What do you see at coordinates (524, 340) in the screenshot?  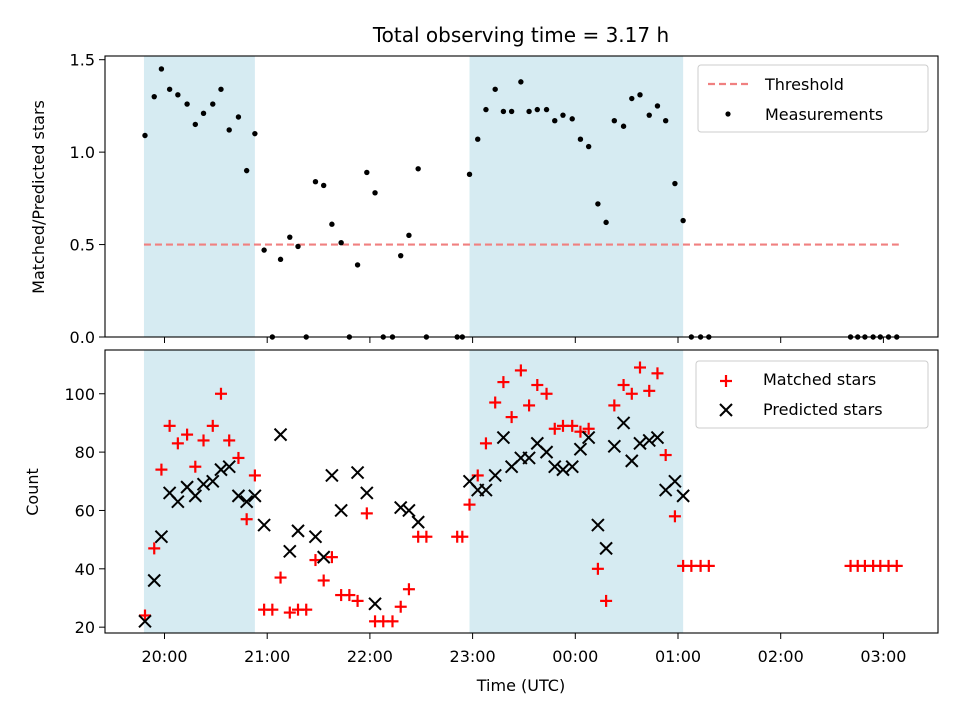 I see `top-x-ticks` at bounding box center [524, 340].